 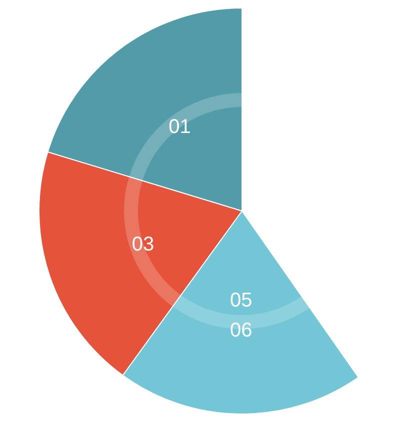 What do you see at coordinates (179, 127) in the screenshot?
I see `slice-label: 01` at bounding box center [179, 127].